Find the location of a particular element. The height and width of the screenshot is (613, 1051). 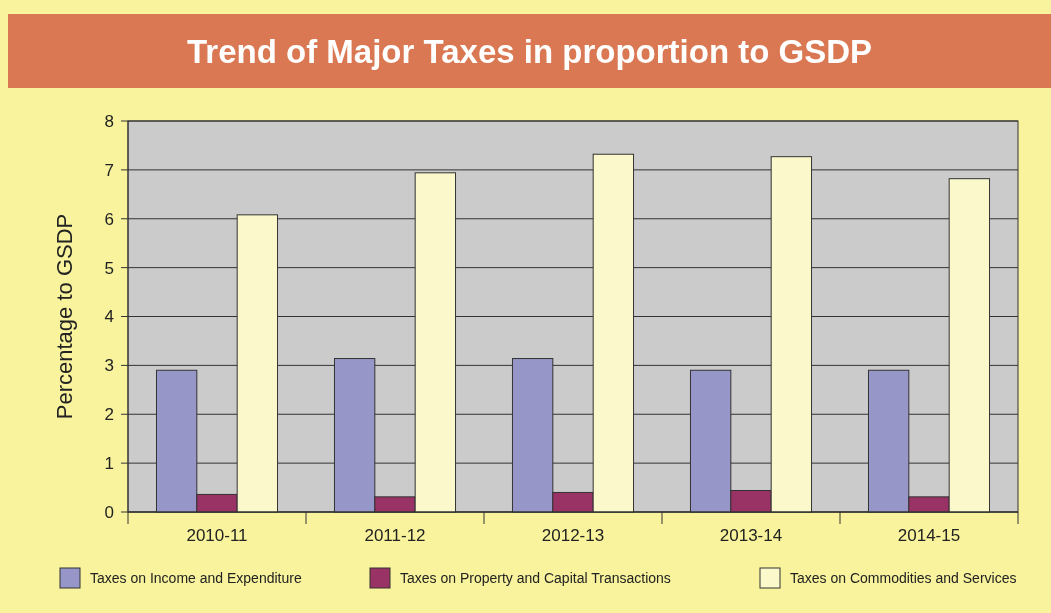

y-tick-label: 5 is located at coordinates (109, 268).